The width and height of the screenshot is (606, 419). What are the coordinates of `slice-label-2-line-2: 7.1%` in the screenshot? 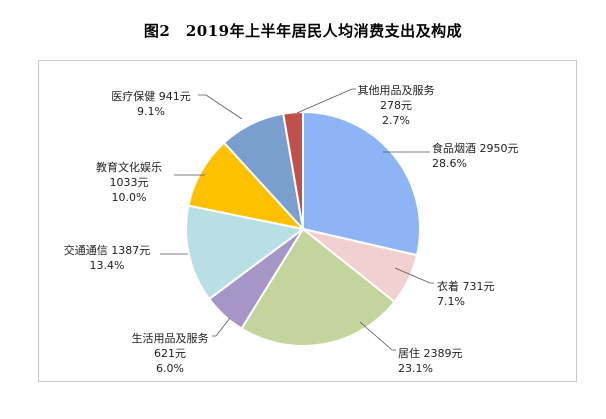 It's located at (451, 301).